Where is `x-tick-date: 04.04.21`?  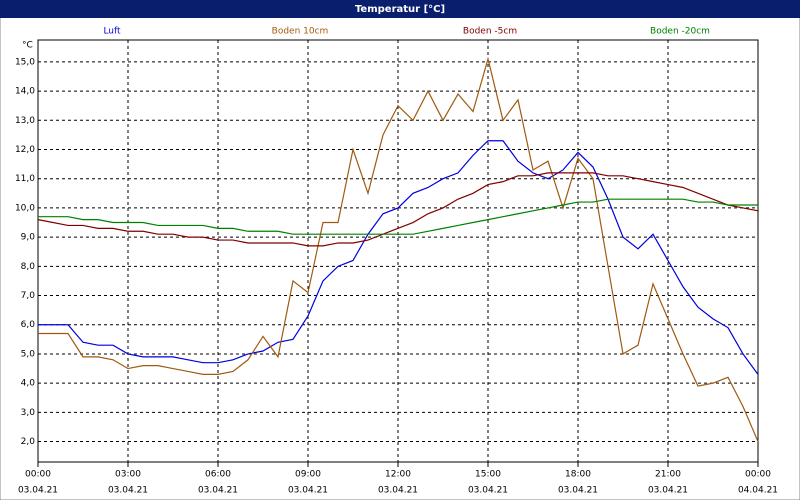
x-tick-date: 04.04.21 is located at coordinates (758, 491).